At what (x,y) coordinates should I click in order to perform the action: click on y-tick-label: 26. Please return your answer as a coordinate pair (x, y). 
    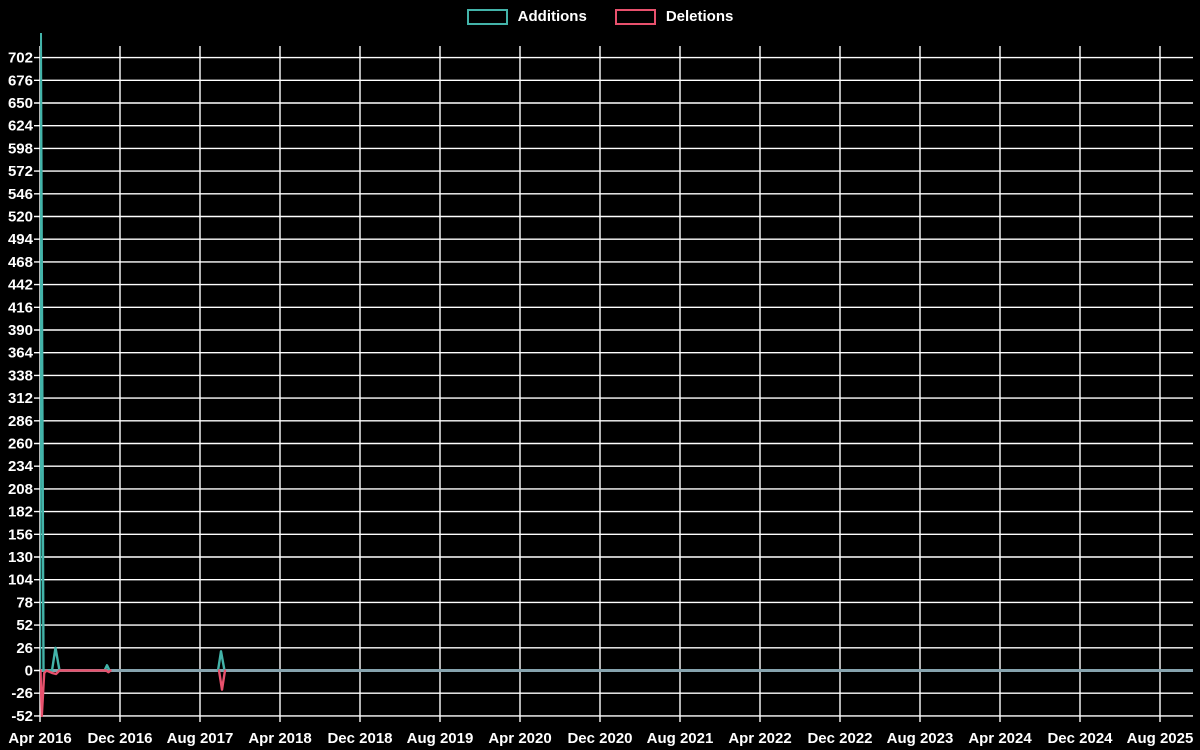
    Looking at the image, I should click on (24, 648).